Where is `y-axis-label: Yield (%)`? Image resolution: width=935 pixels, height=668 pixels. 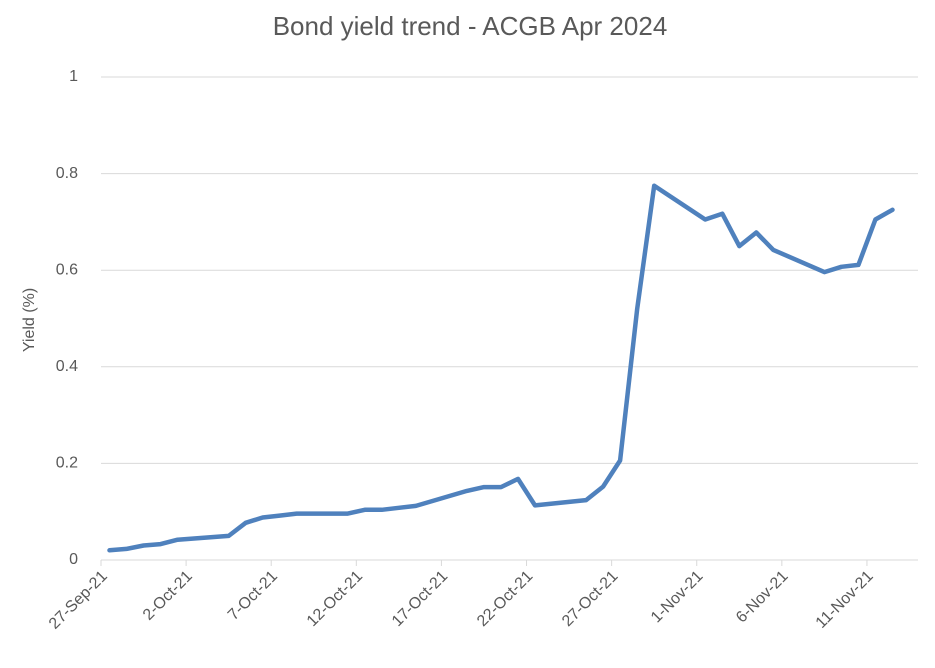 y-axis-label: Yield (%) is located at coordinates (29, 320).